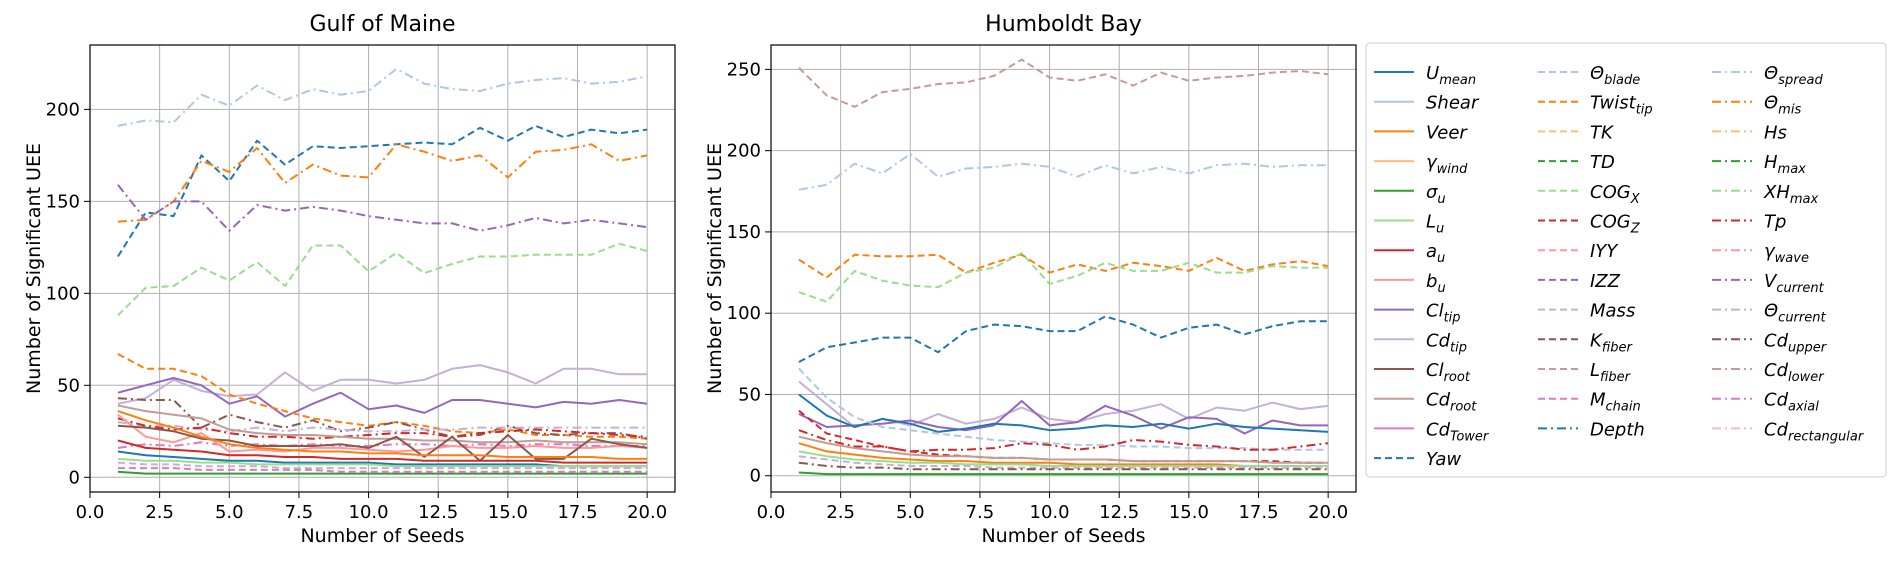 The height and width of the screenshot is (565, 1892). What do you see at coordinates (1189, 512) in the screenshot?
I see `x-tick-label: 15.0` at bounding box center [1189, 512].